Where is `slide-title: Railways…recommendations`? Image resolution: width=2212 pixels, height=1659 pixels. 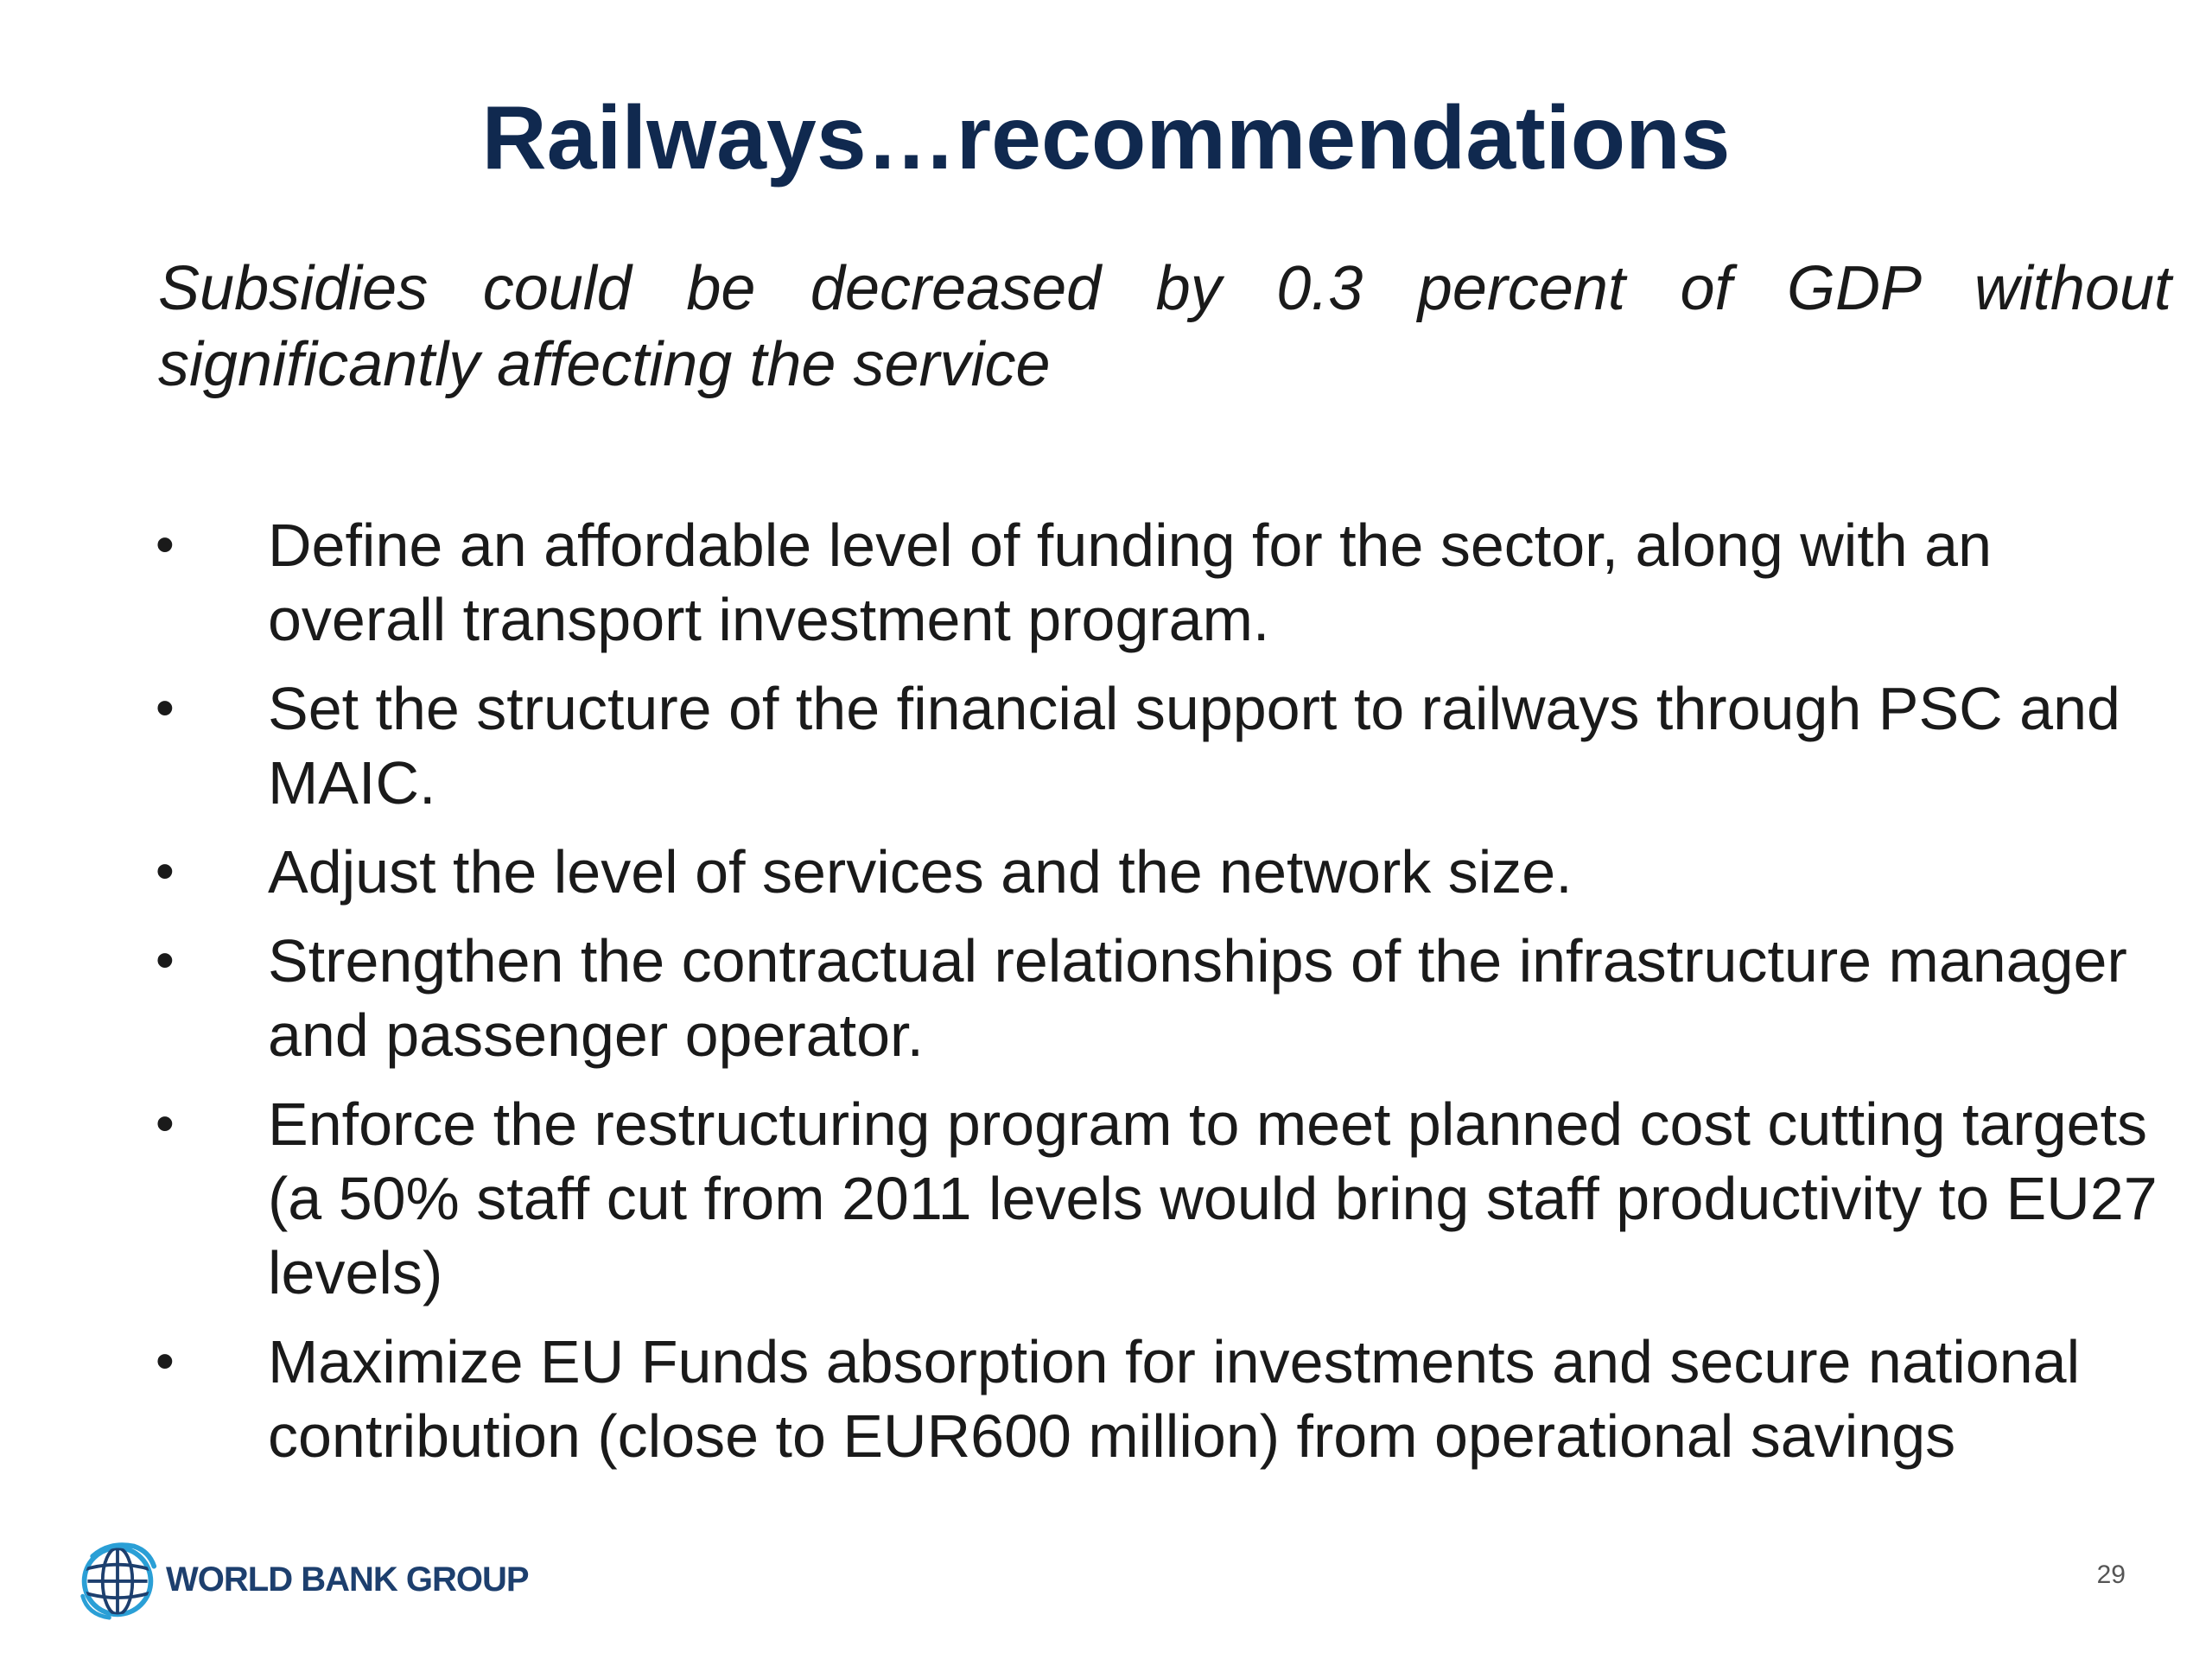 slide-title: Railways…recommendations is located at coordinates (1106, 138).